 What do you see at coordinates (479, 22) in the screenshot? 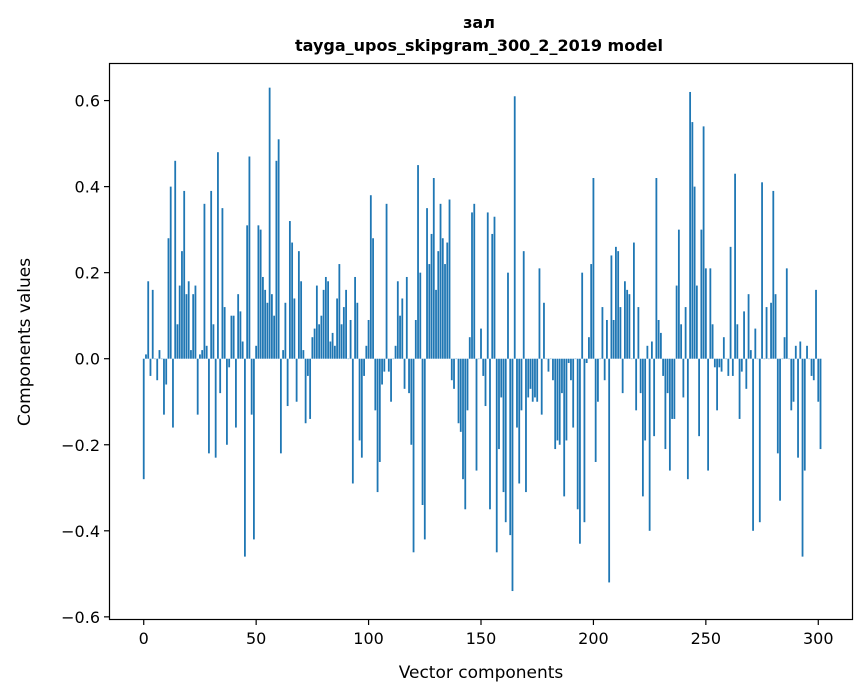
I see `chart-title: зал` at bounding box center [479, 22].